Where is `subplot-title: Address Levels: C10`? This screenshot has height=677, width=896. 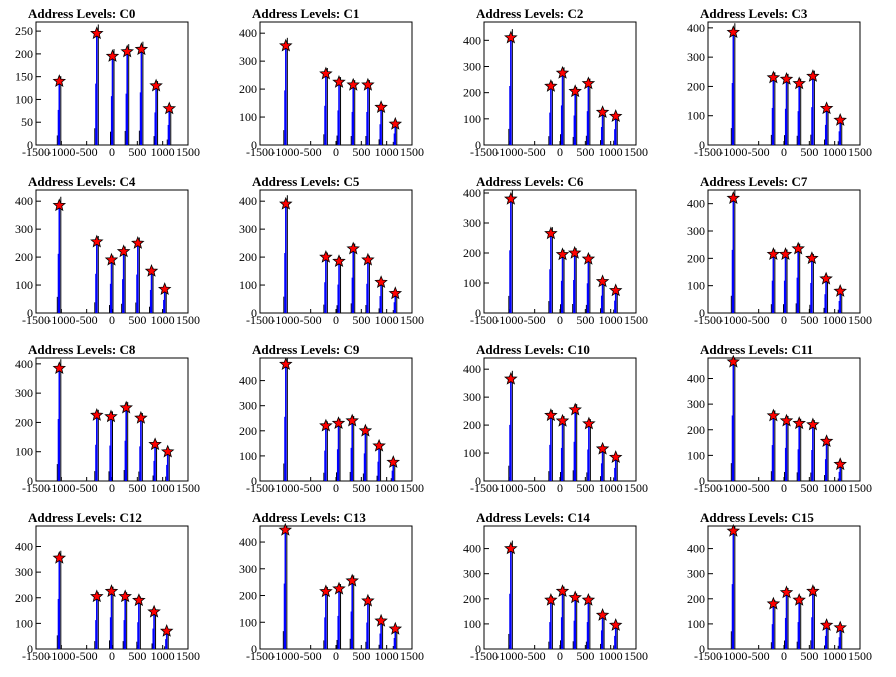 subplot-title: Address Levels: C10 is located at coordinates (533, 349).